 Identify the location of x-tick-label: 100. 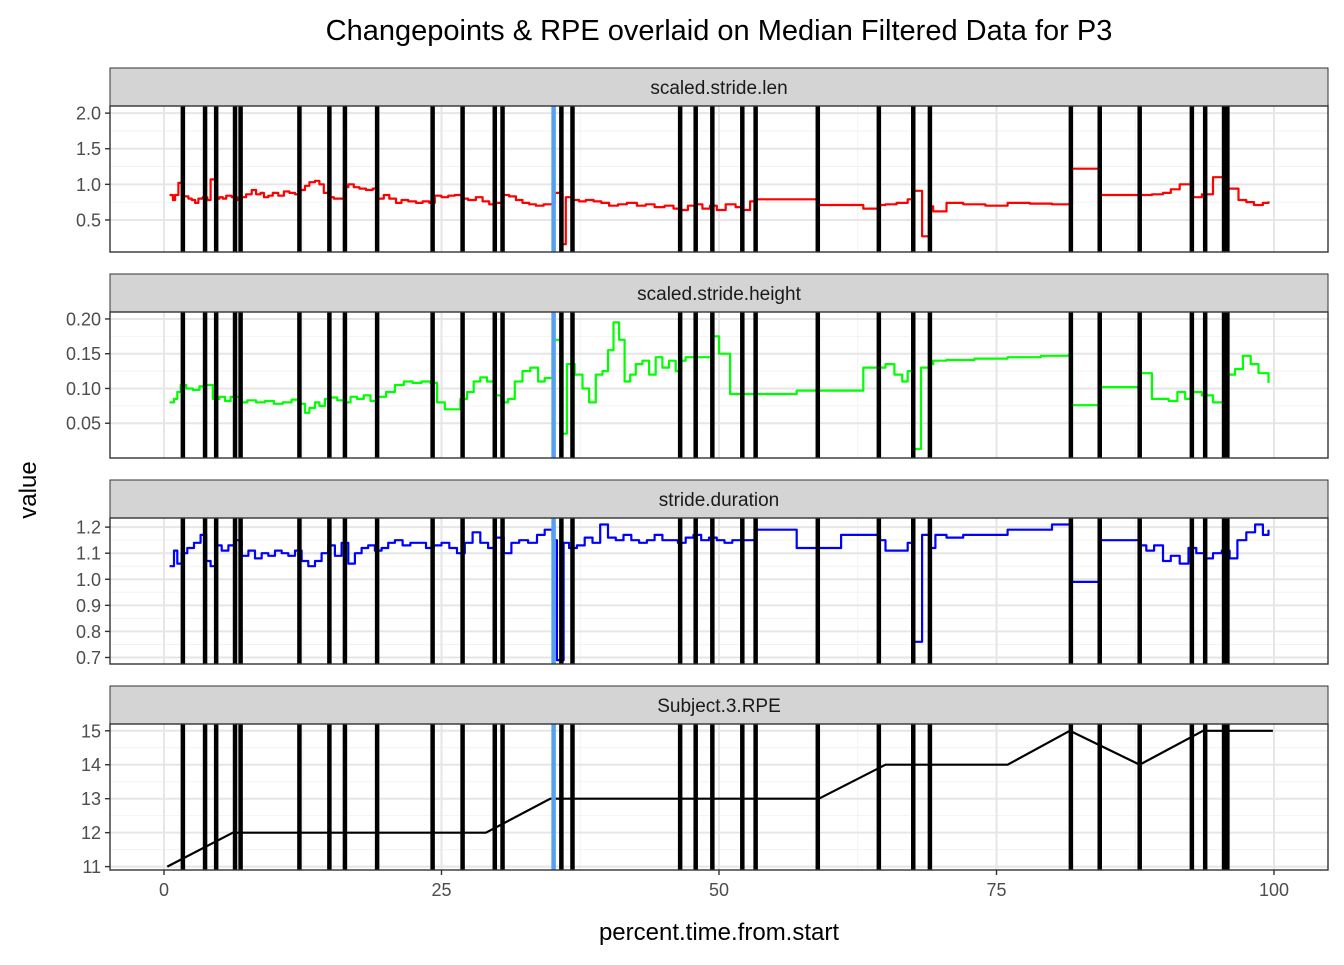
(1274, 890).